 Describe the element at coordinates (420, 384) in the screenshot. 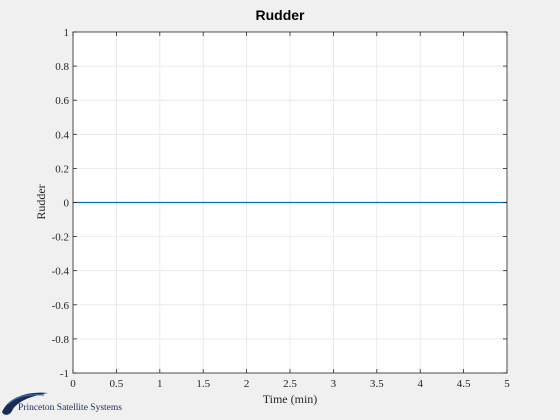

I see `x-tick-label: 4` at that location.